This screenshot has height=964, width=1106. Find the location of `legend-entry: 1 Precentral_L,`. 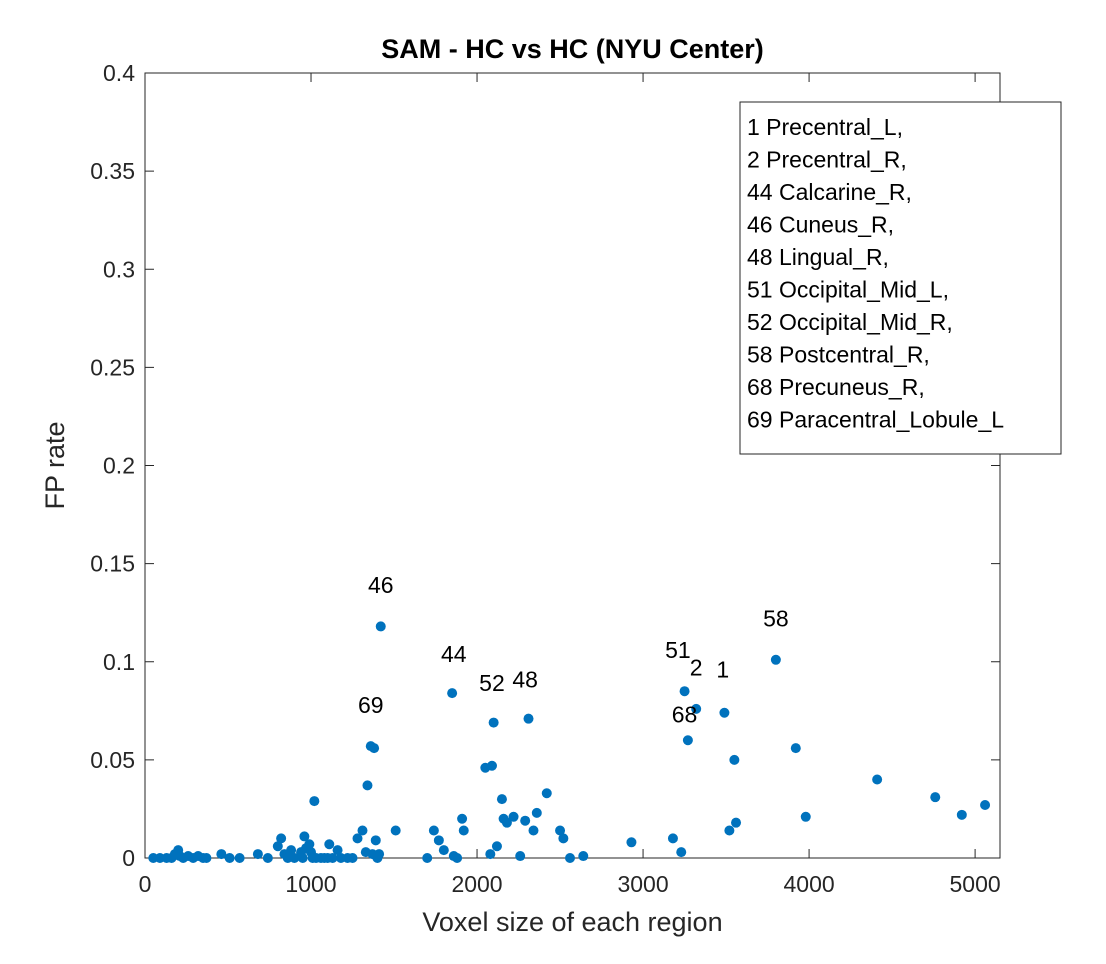

legend-entry: 1 Precentral_L, is located at coordinates (825, 127).